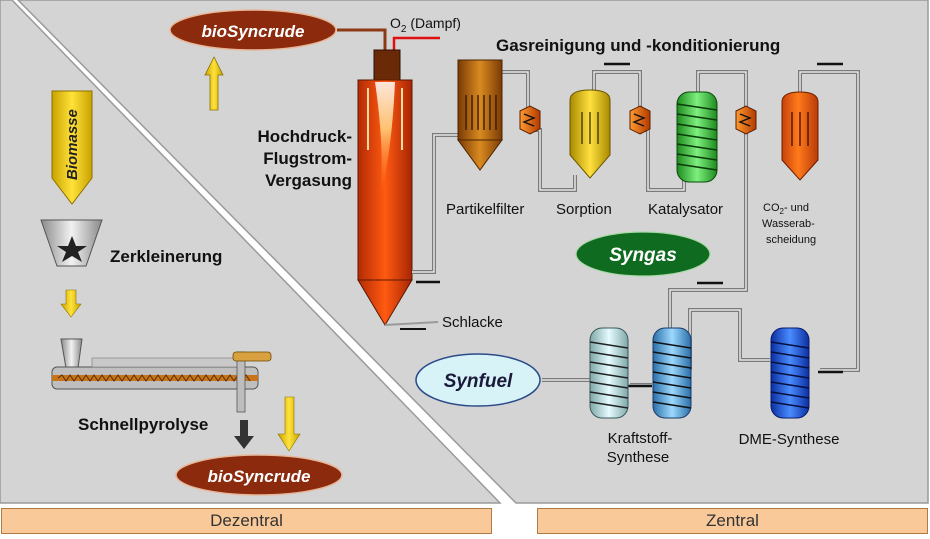 Image resolution: width=930 pixels, height=539 pixels. I want to click on synfuel-ellipse, so click(478, 380).